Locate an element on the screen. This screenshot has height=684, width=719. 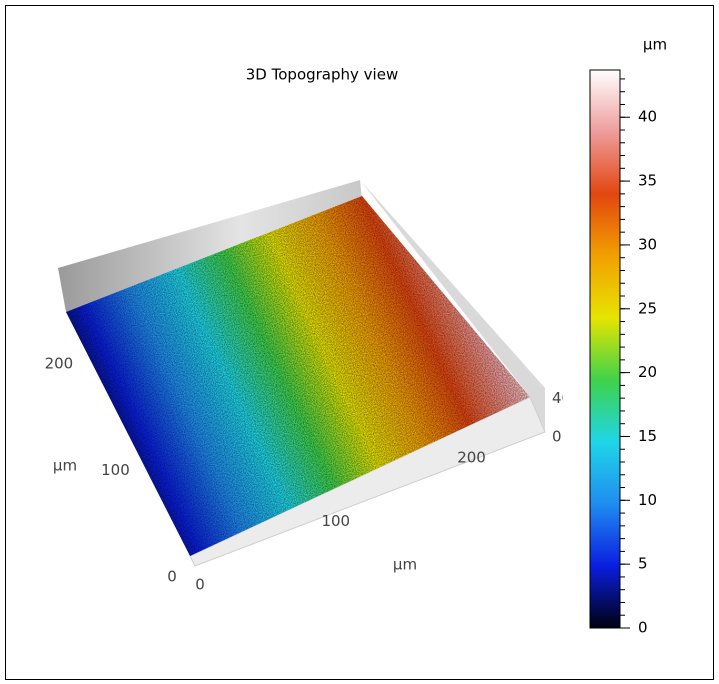
colorbar-tick-label: 30 is located at coordinates (647, 244).